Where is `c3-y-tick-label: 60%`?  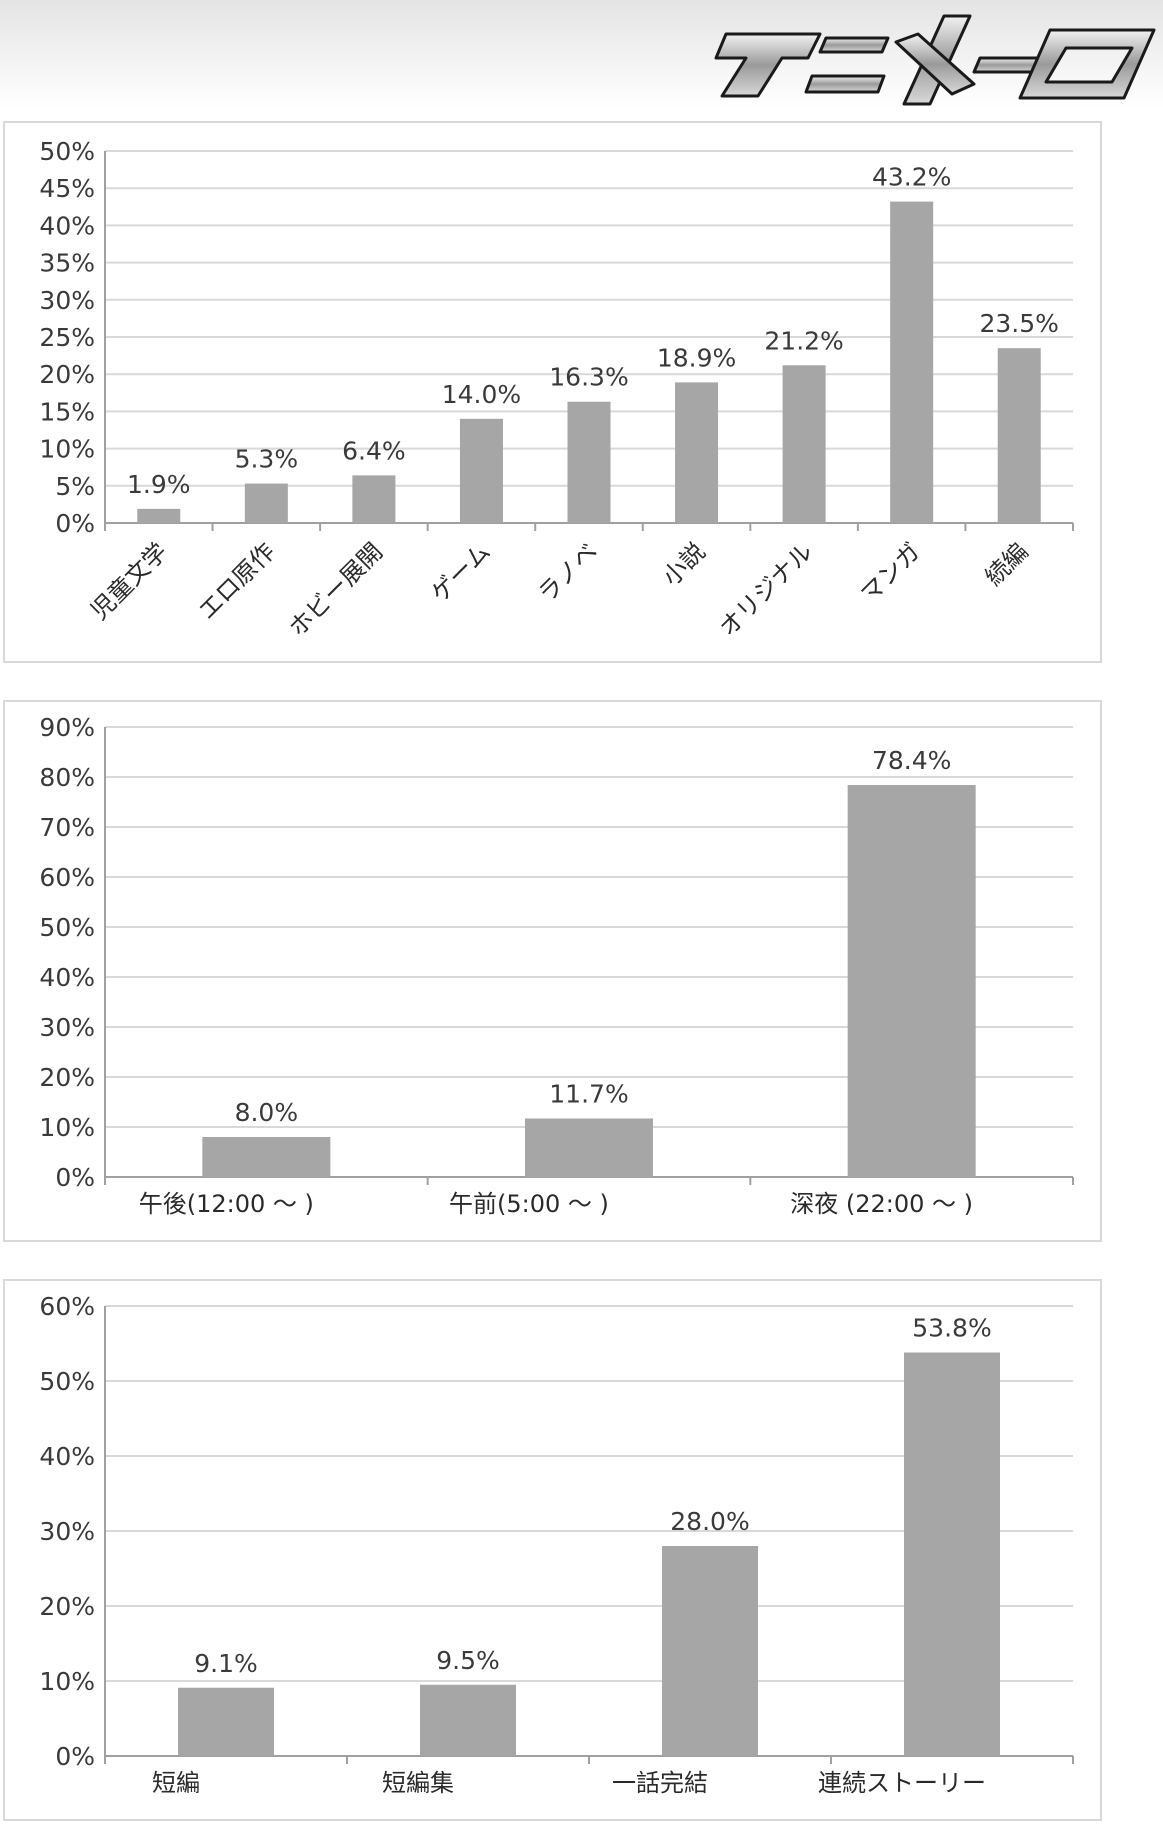
c3-y-tick-label: 60% is located at coordinates (67, 1306).